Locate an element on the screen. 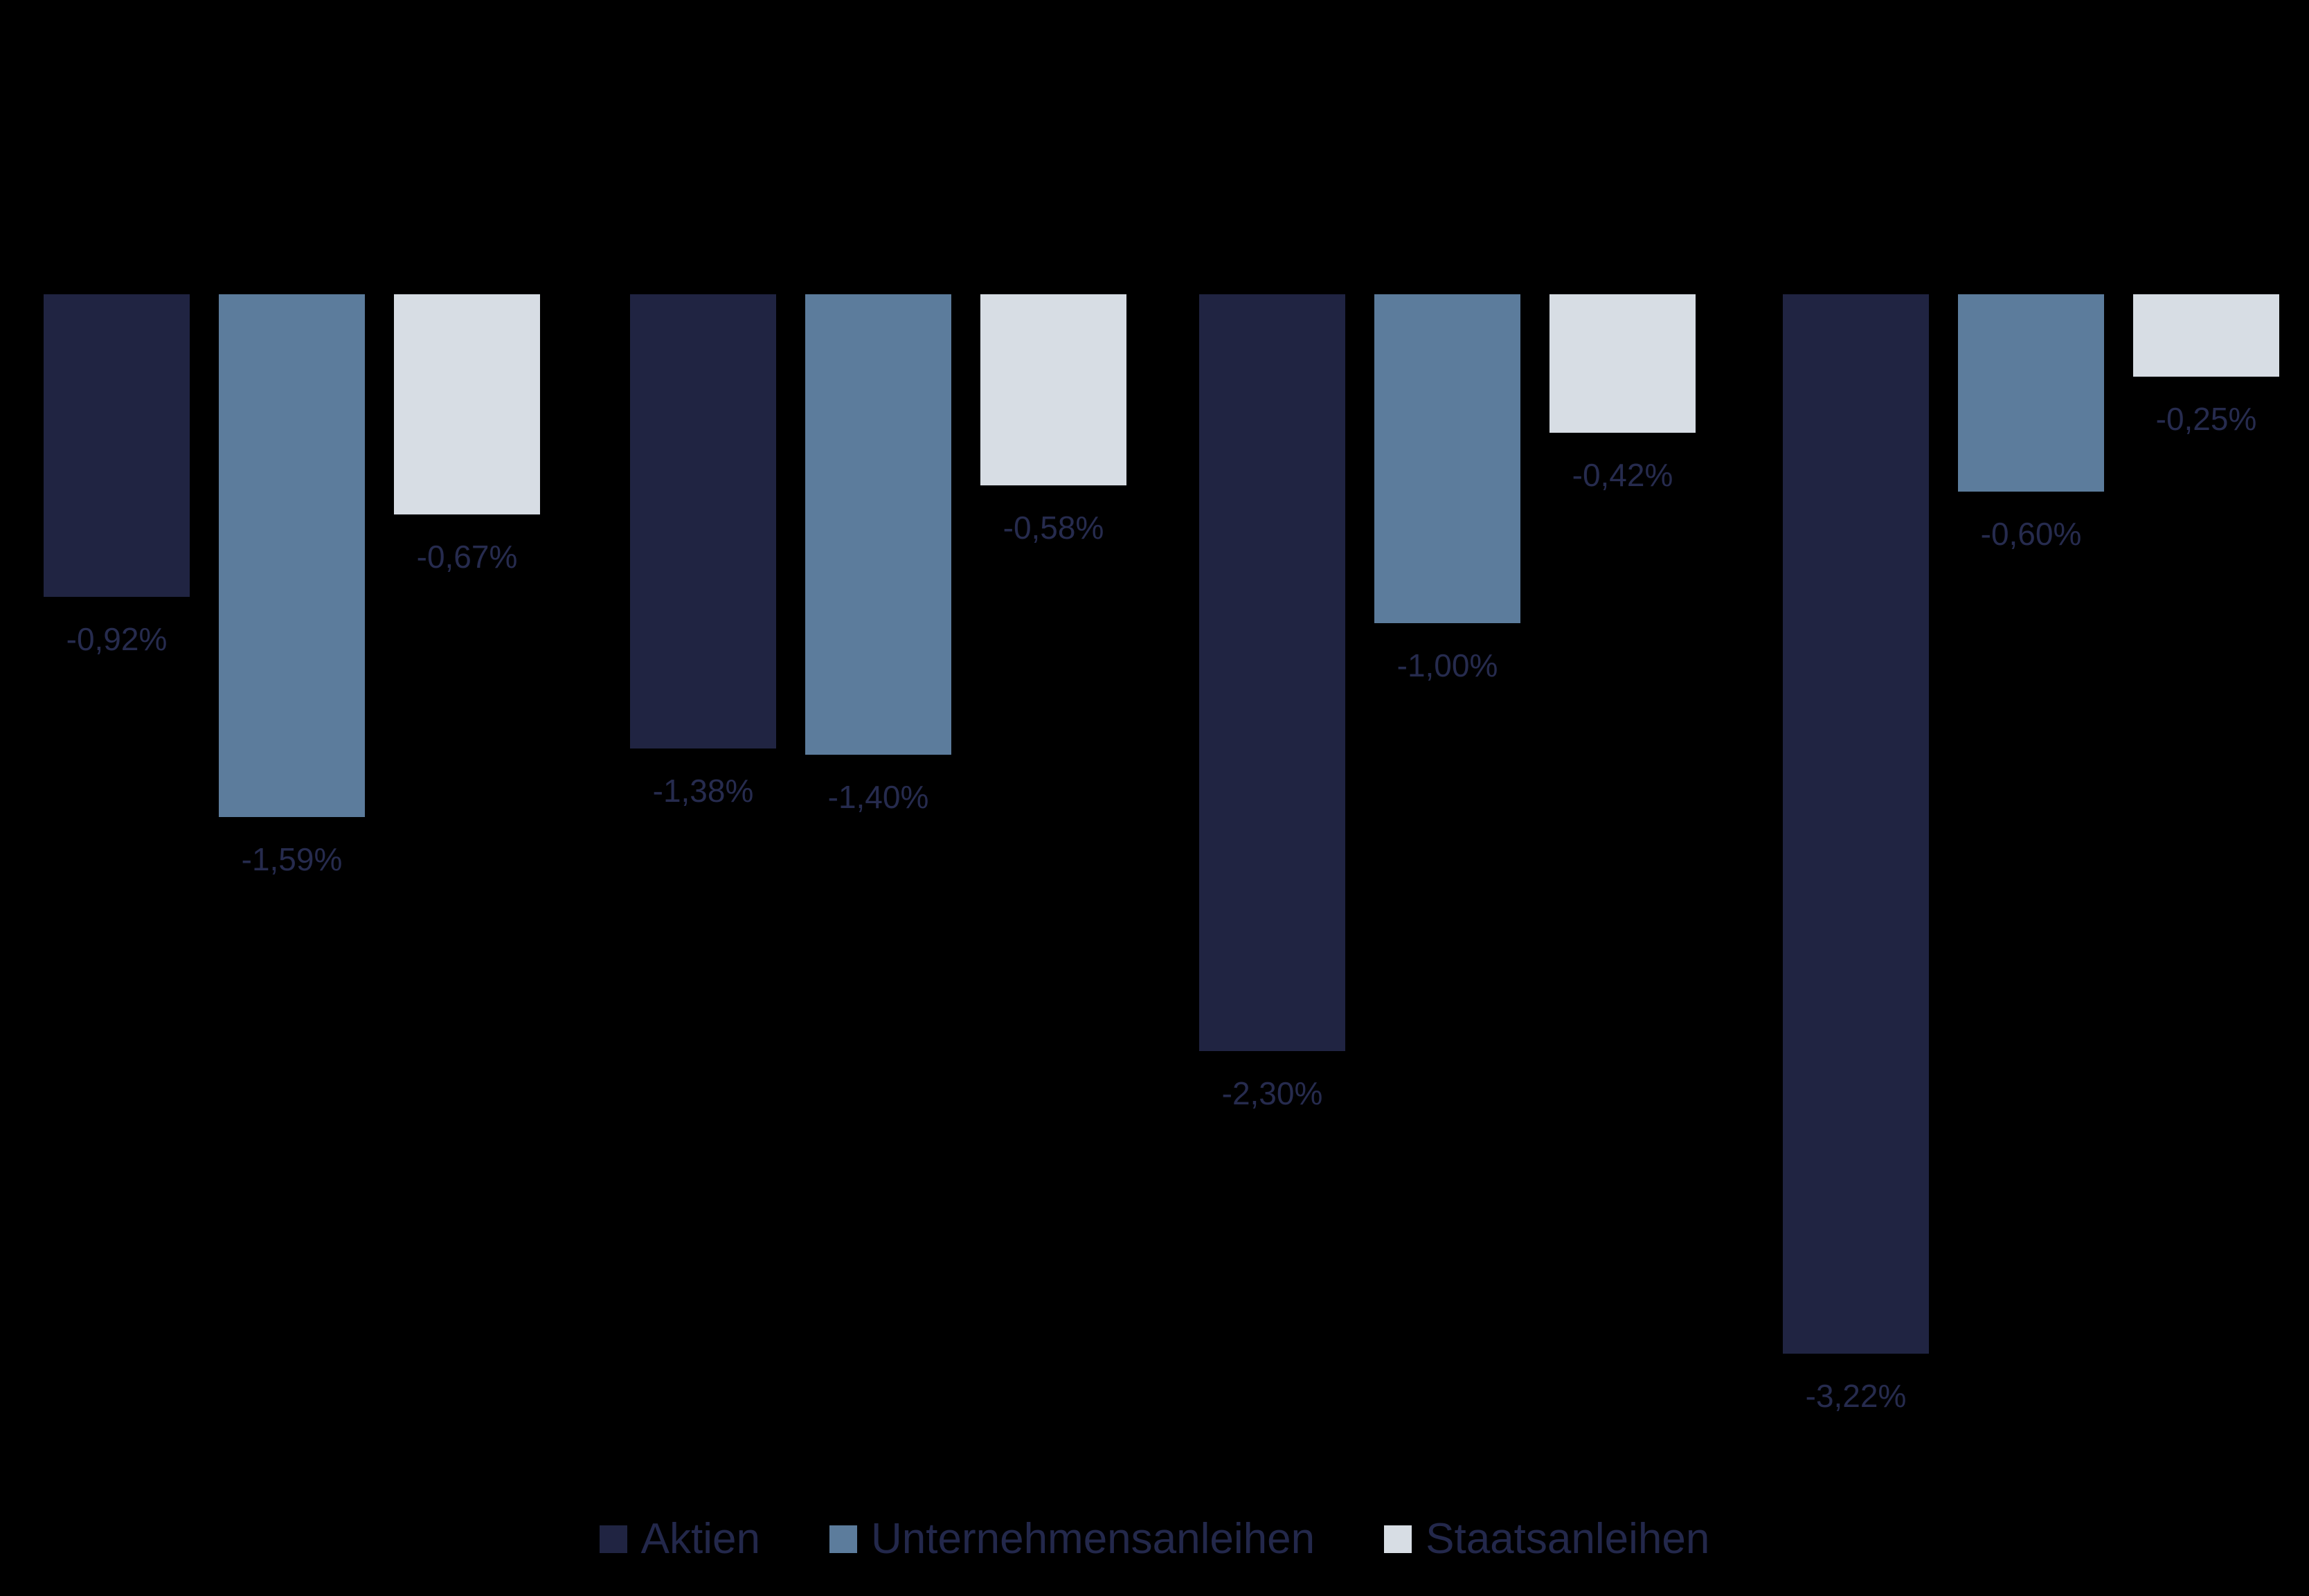 The height and width of the screenshot is (1596, 2309). value-label-aktien-2: -2,30% is located at coordinates (1272, 1093).